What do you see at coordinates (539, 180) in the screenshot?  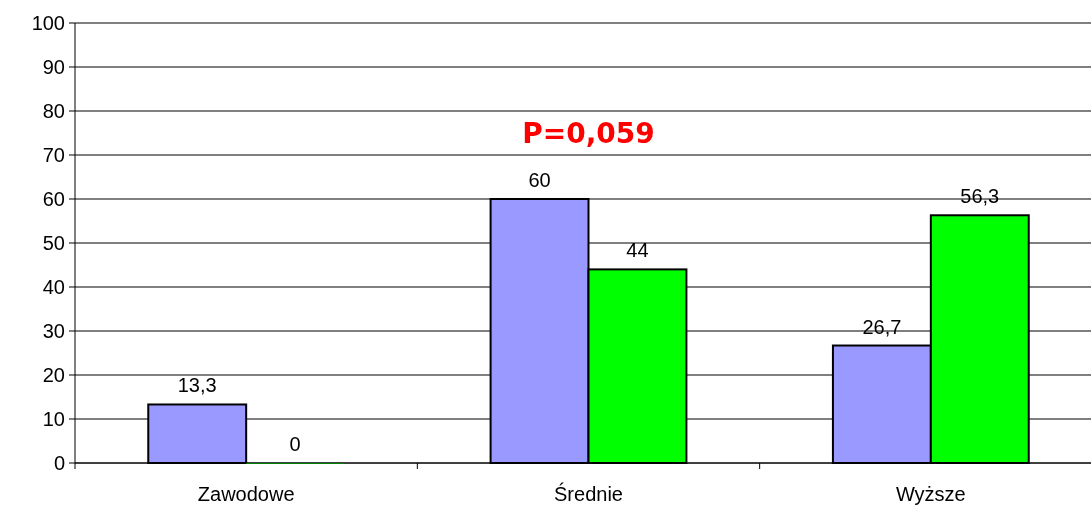 I see `data-label: 60` at bounding box center [539, 180].